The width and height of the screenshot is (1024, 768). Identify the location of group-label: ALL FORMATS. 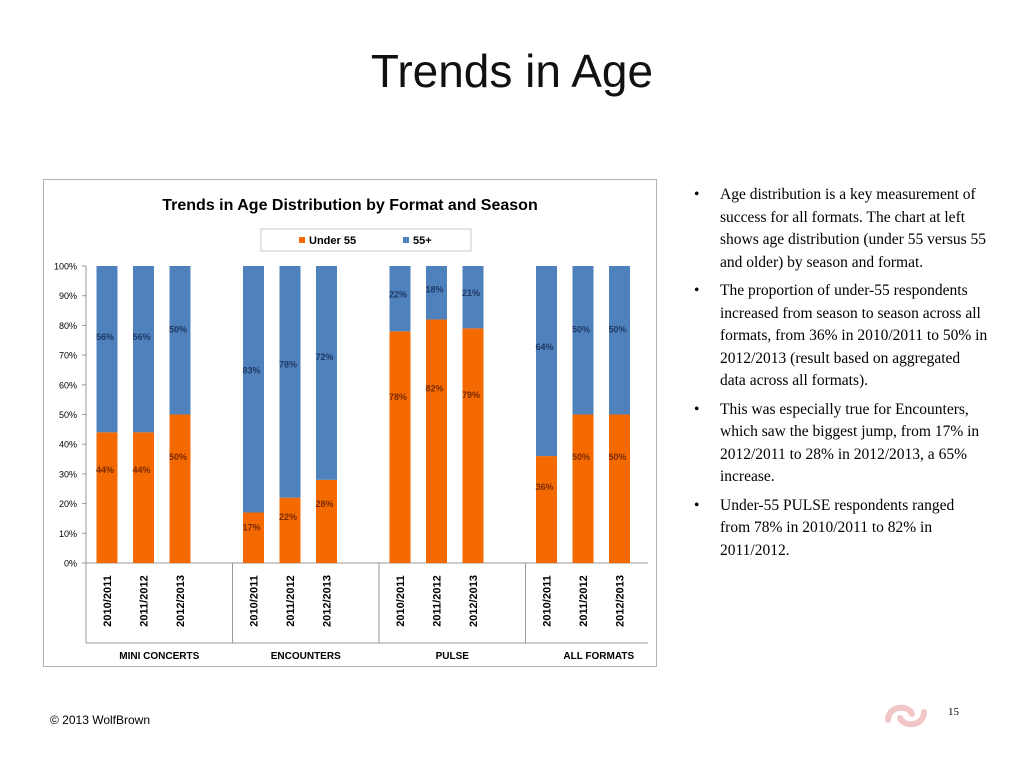
(598, 656).